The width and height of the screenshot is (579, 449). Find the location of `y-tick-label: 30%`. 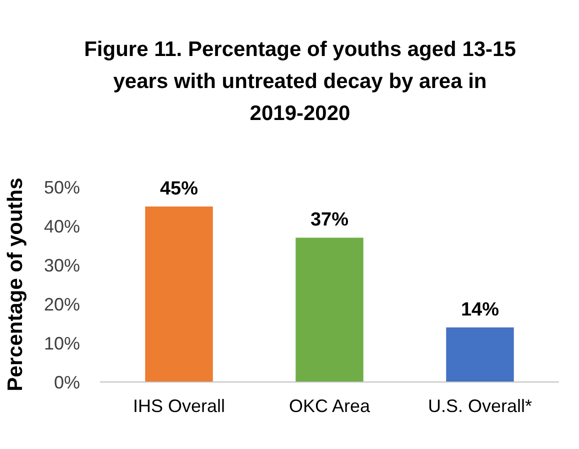

y-tick-label: 30% is located at coordinates (62, 265).